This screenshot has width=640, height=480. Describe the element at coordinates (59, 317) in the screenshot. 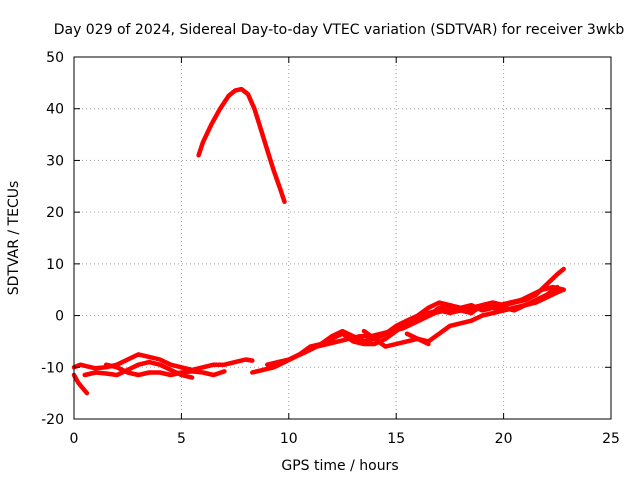

I see `y-tick-label: 0` at that location.